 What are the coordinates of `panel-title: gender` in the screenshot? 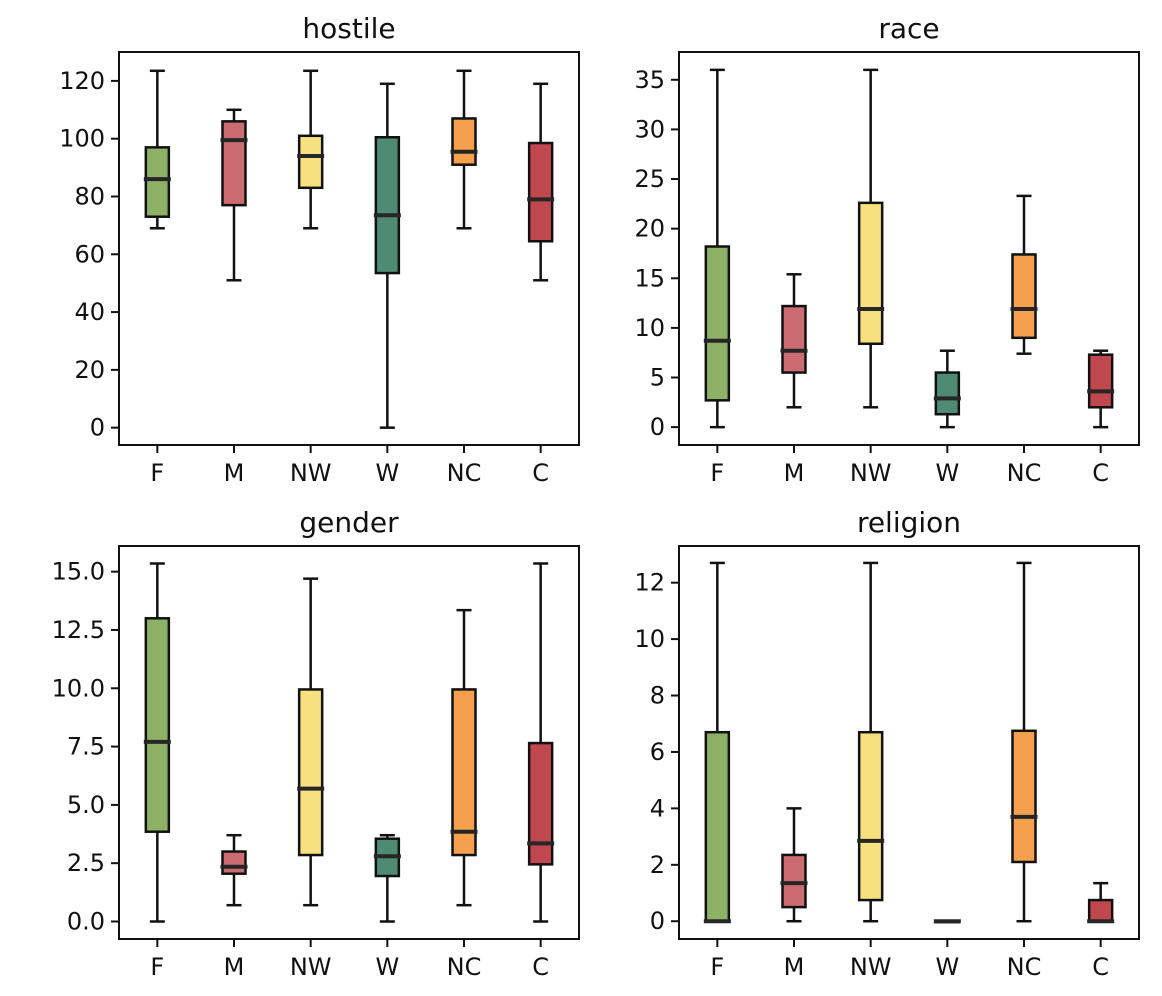 It's located at (349, 522).